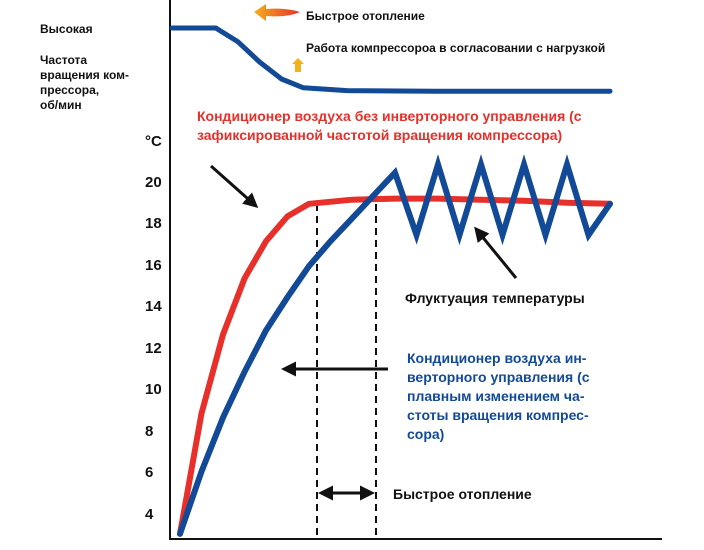  What do you see at coordinates (277, 12) in the screenshot?
I see `fast-heating-icon` at bounding box center [277, 12].